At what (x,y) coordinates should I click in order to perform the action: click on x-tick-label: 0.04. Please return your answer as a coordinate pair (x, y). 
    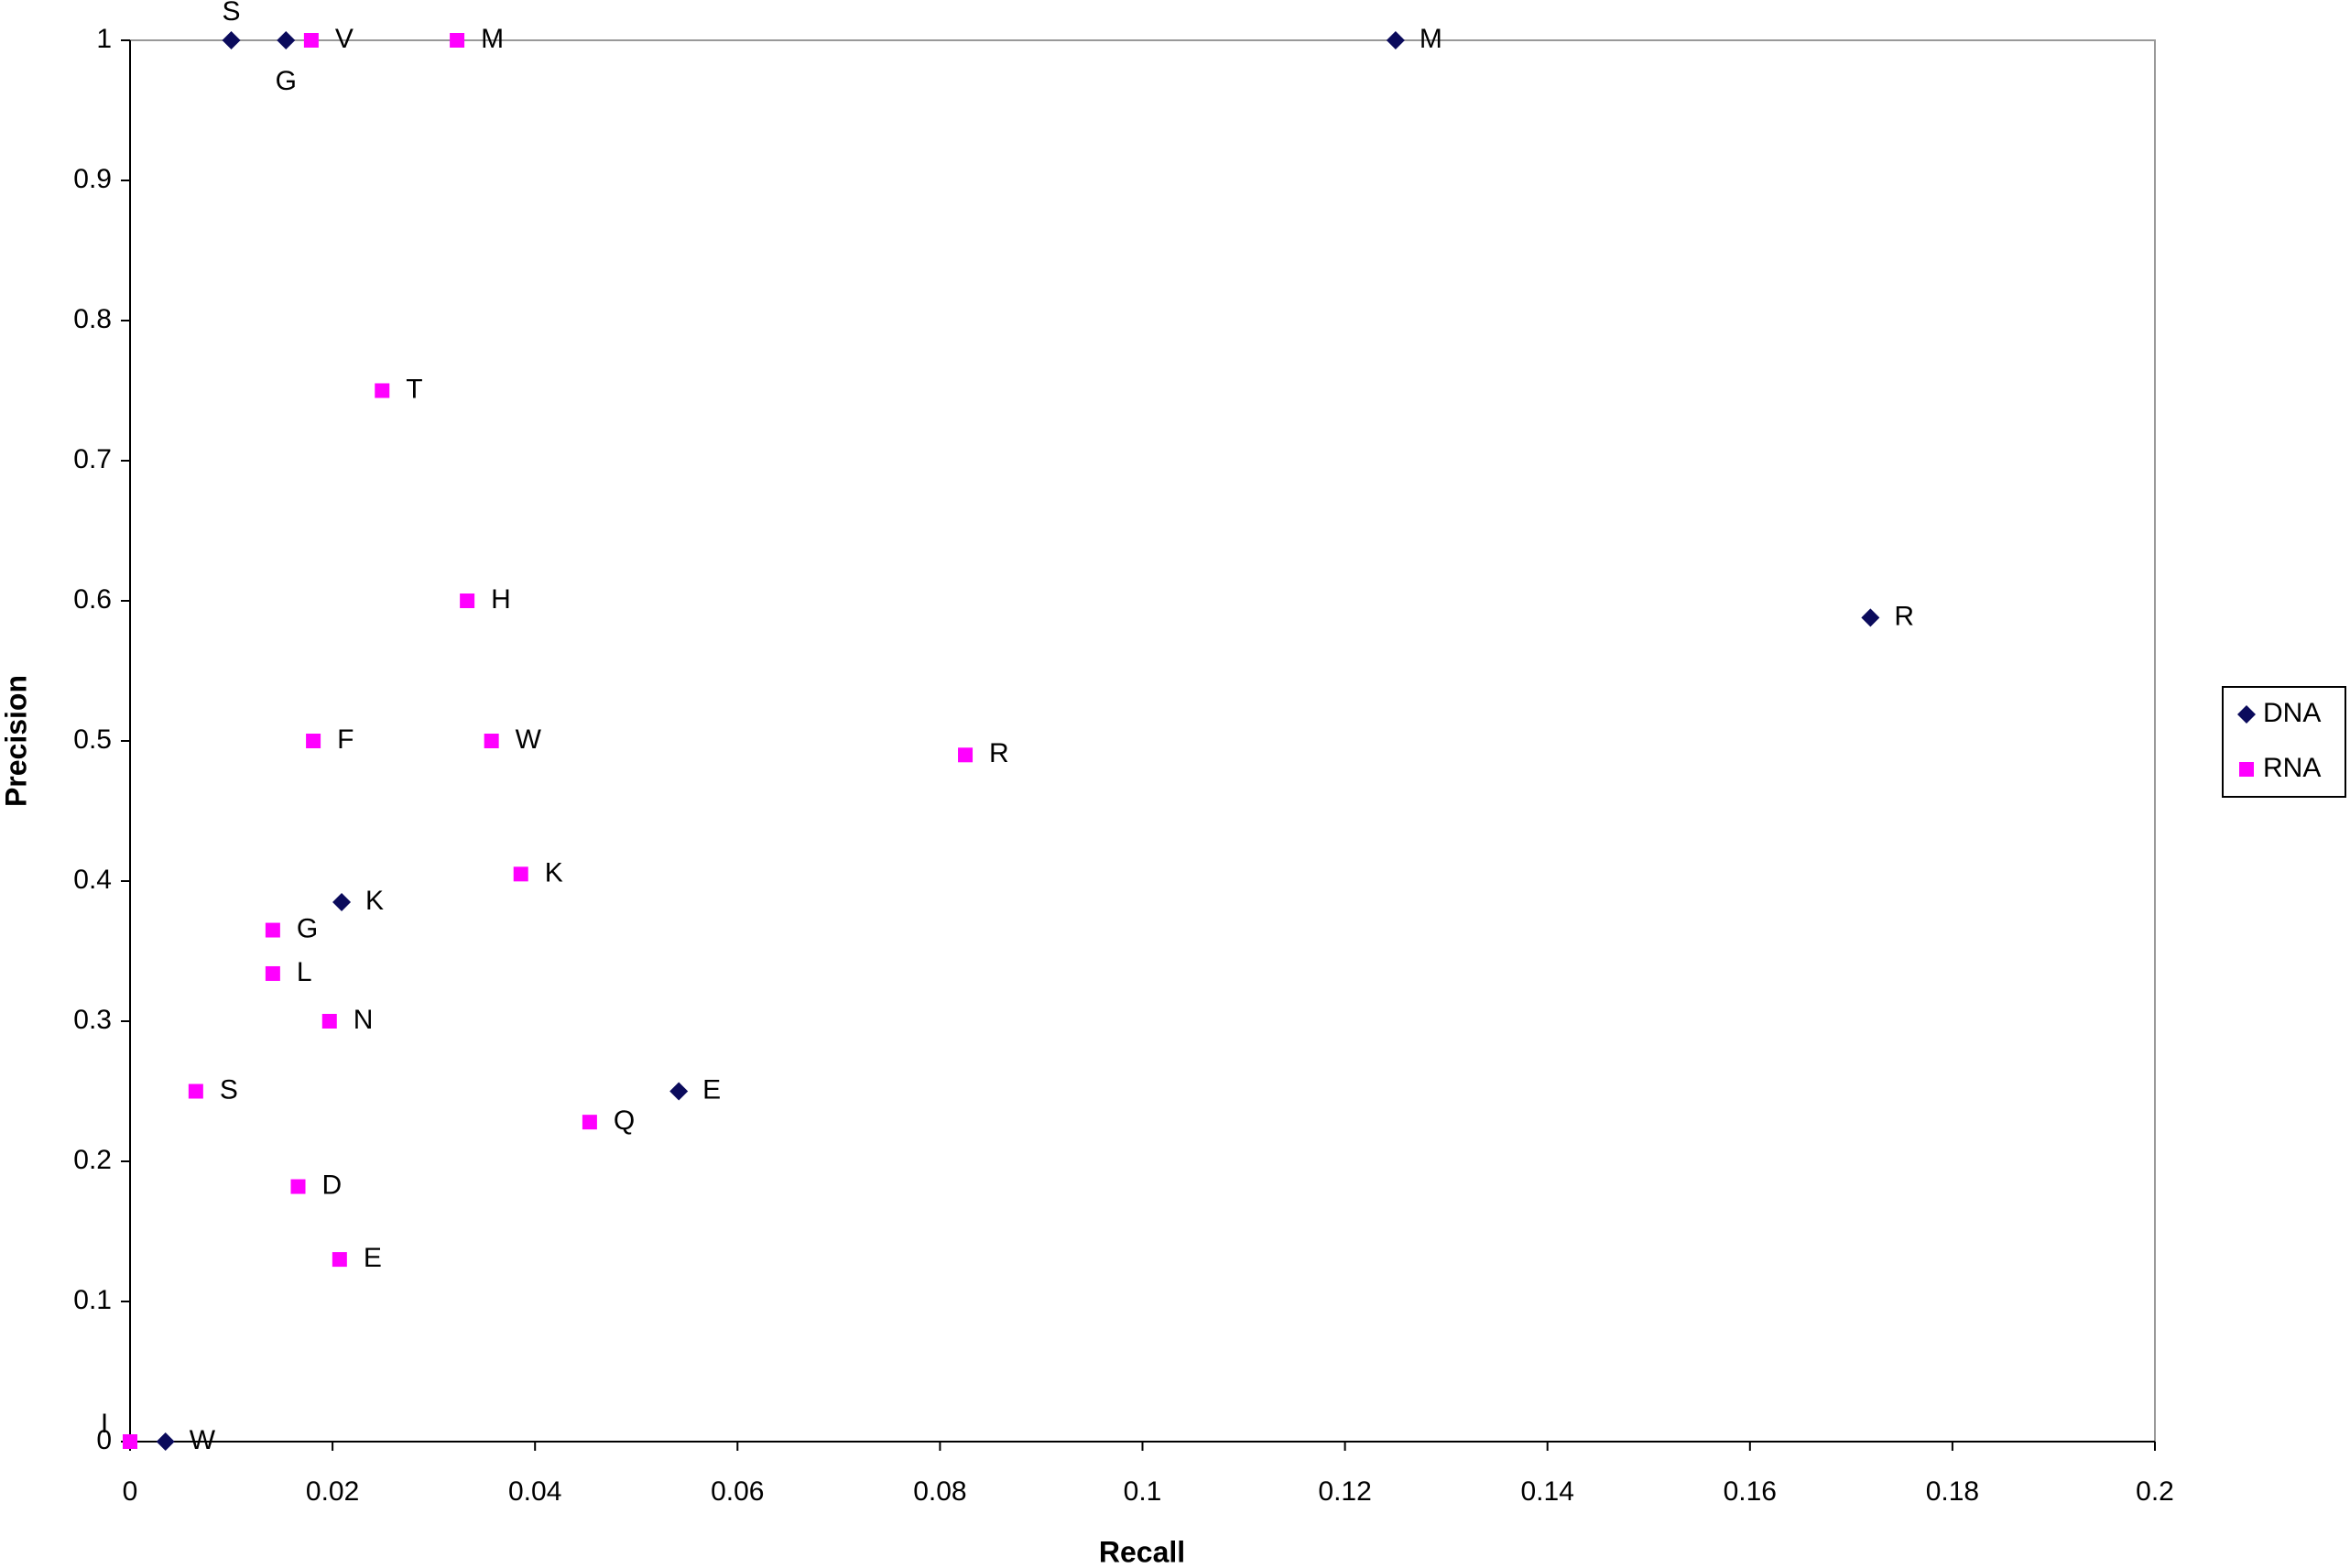
    Looking at the image, I should click on (535, 1491).